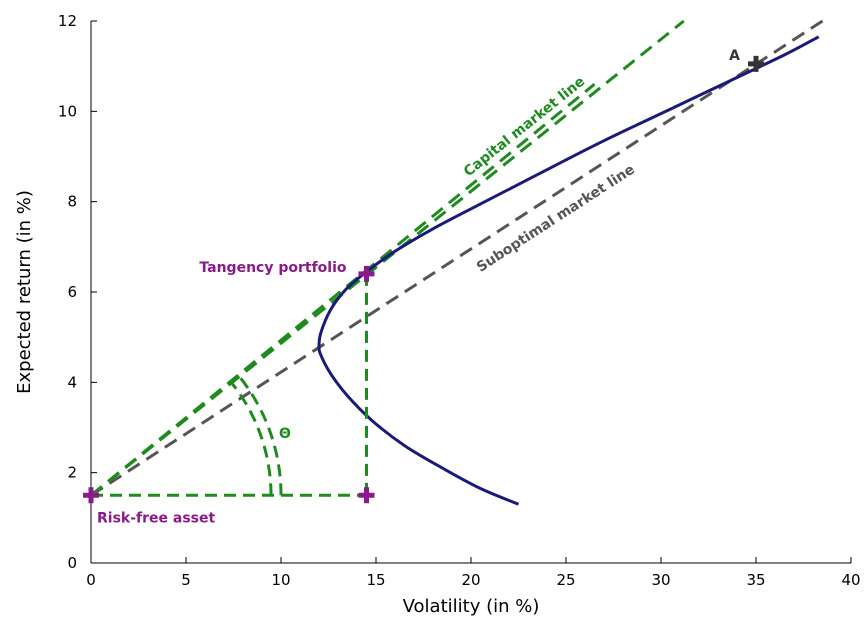 This screenshot has height=626, width=864. Describe the element at coordinates (67, 111) in the screenshot. I see `y-tick-label: 10` at that location.